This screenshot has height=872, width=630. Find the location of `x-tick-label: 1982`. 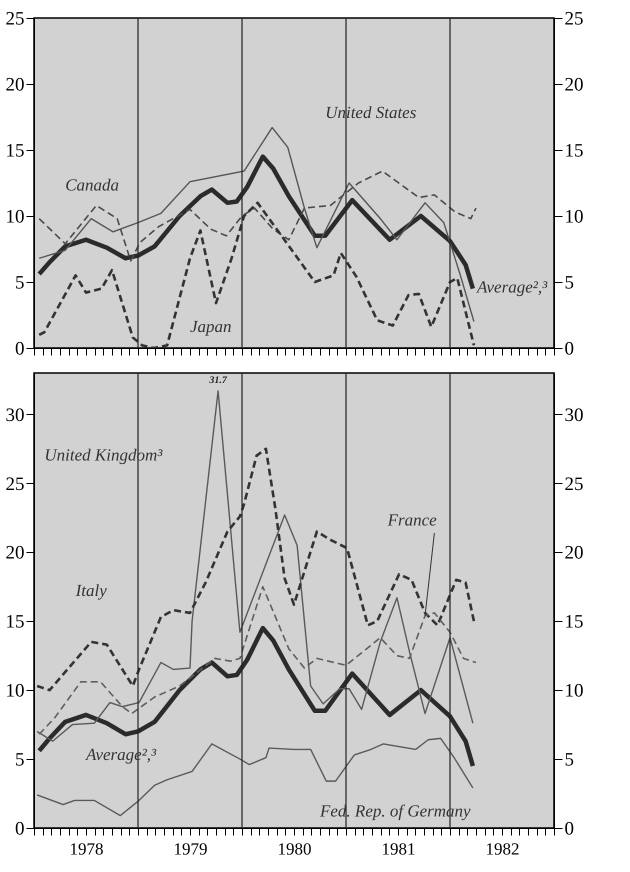

x-tick-label: 1982 is located at coordinates (503, 849).